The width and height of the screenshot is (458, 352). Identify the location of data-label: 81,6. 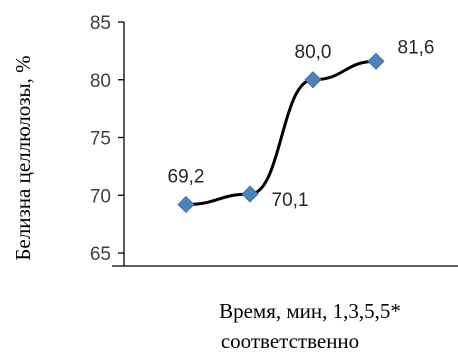
(416, 47).